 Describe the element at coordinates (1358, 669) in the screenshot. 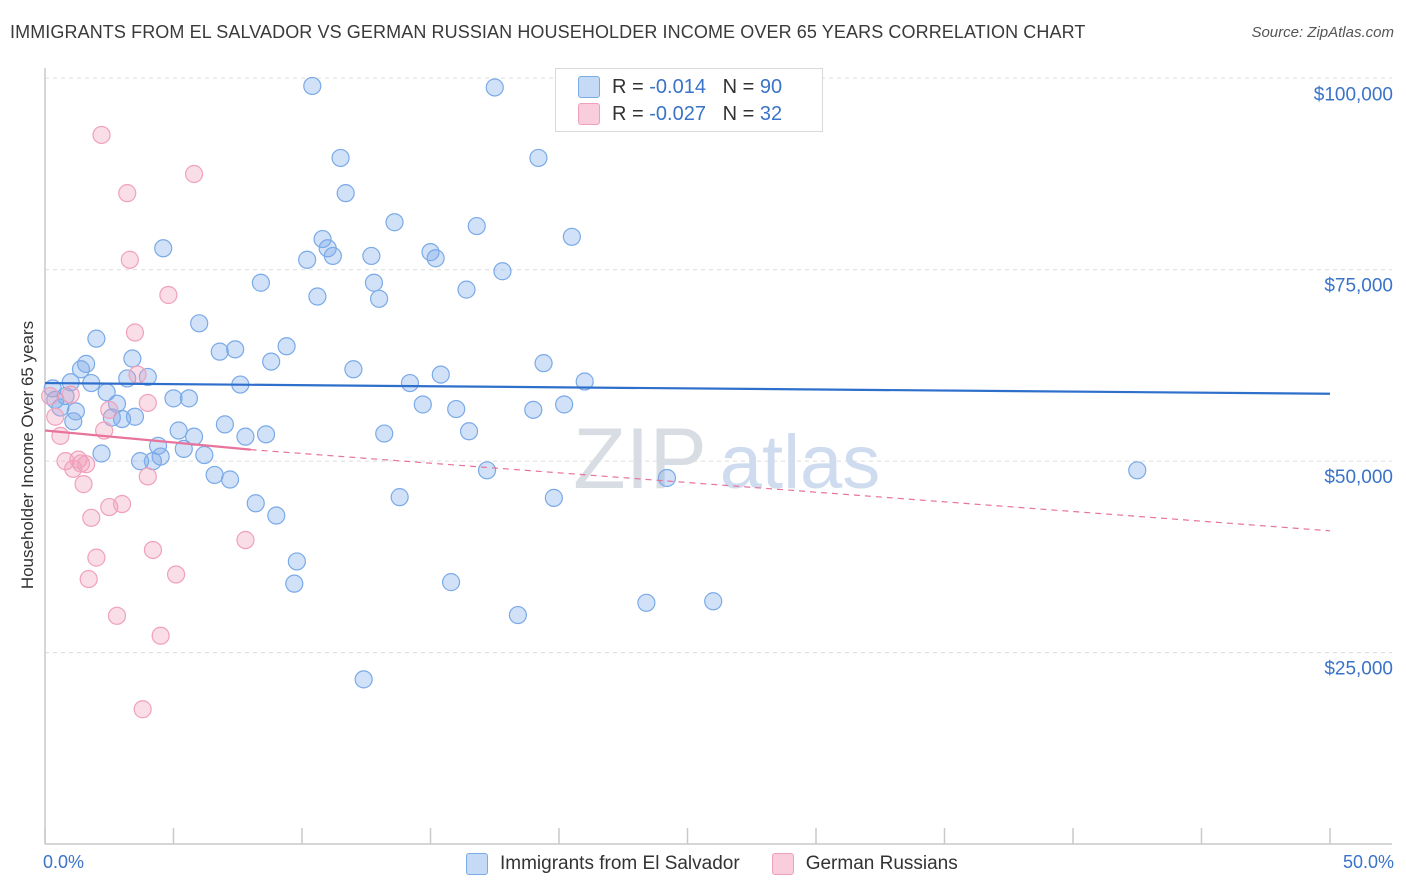

I see `y-tick-label: $25,000` at that location.